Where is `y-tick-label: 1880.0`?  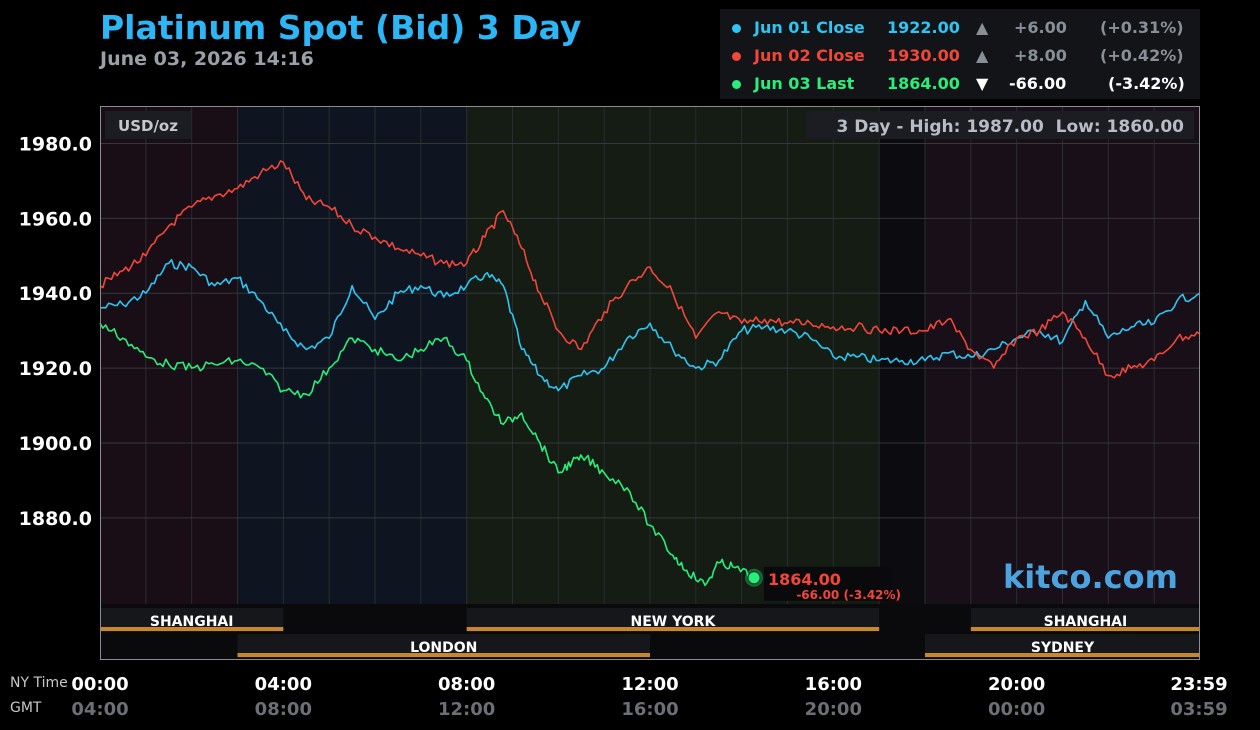
y-tick-label: 1880.0 is located at coordinates (55, 519).